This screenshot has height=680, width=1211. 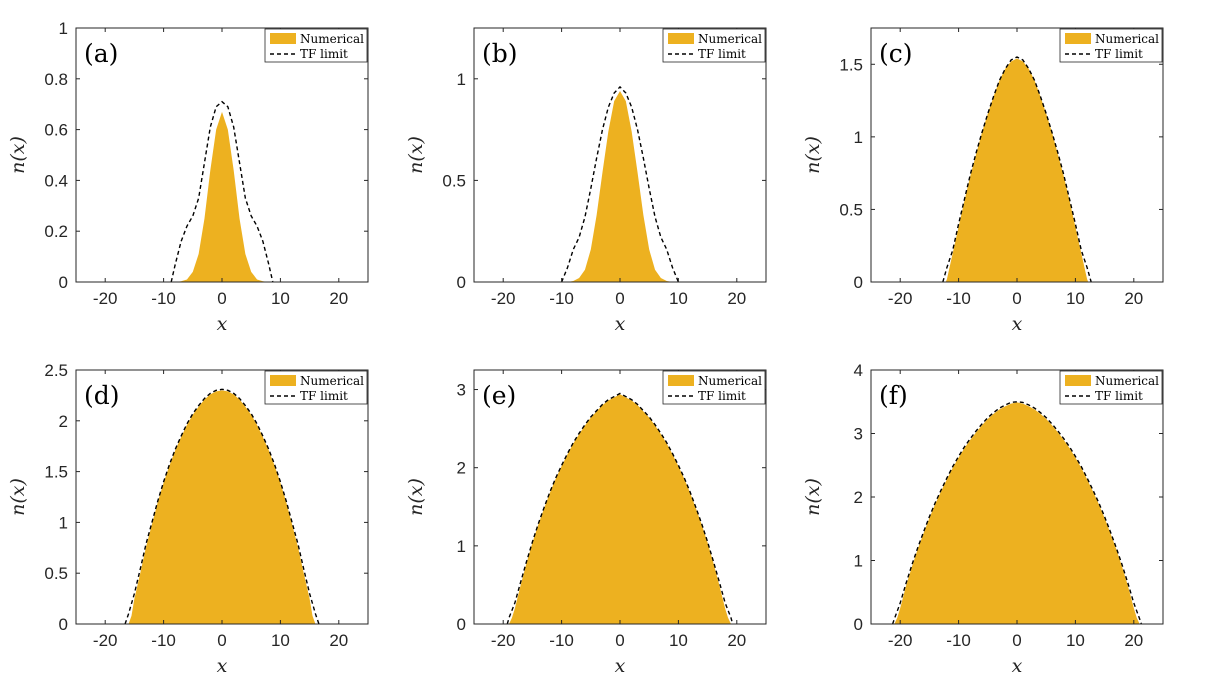 I want to click on y-tick-label: 0.2, so click(x=56, y=231).